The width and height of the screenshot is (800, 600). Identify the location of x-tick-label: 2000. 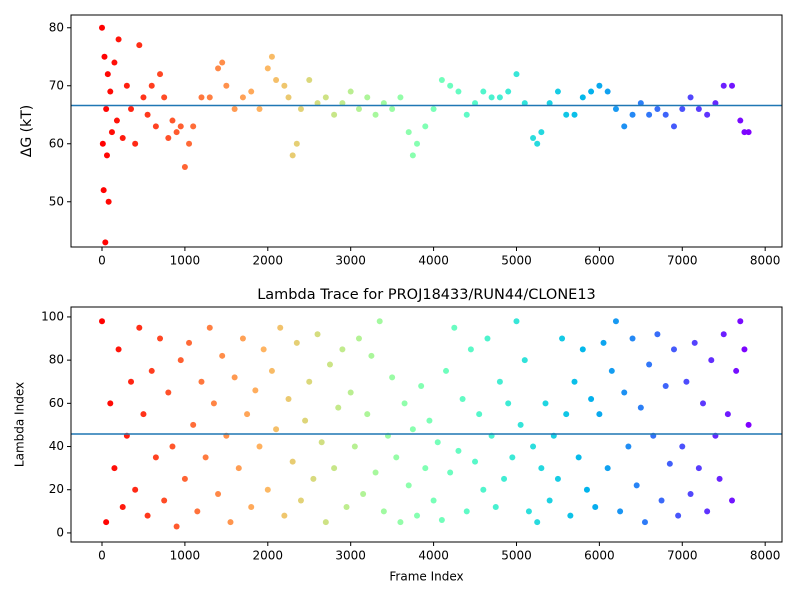
(268, 261).